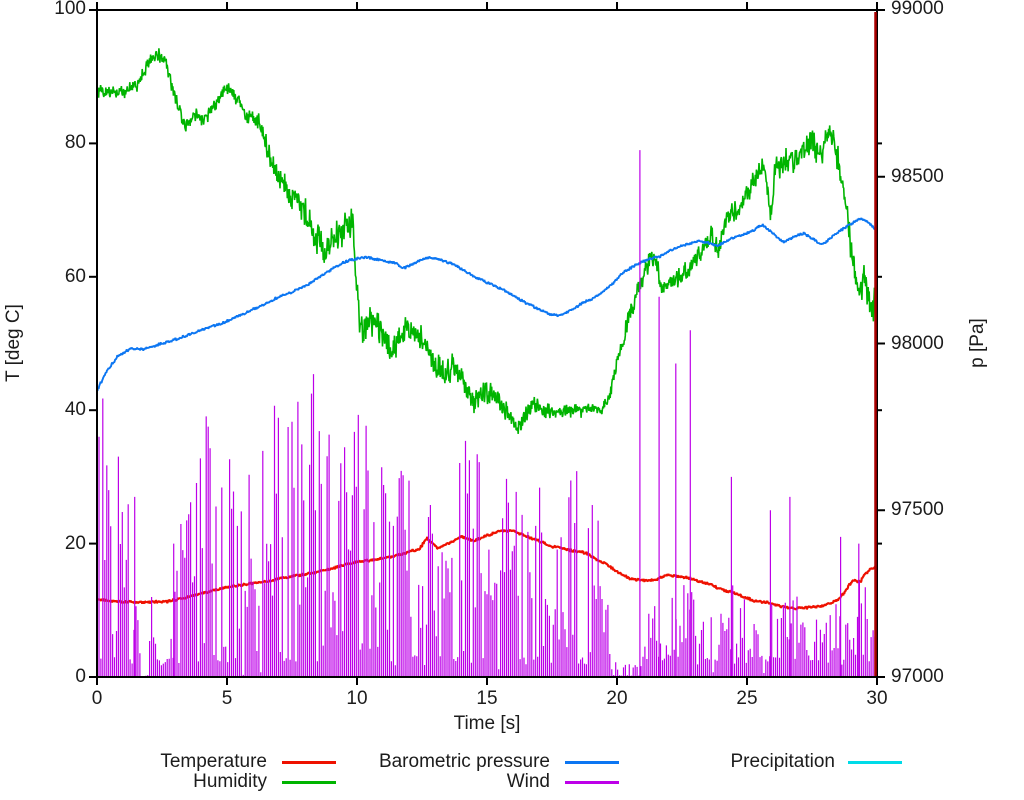  Describe the element at coordinates (230, 781) in the screenshot. I see `legend-label-humidity: Humidity` at that location.